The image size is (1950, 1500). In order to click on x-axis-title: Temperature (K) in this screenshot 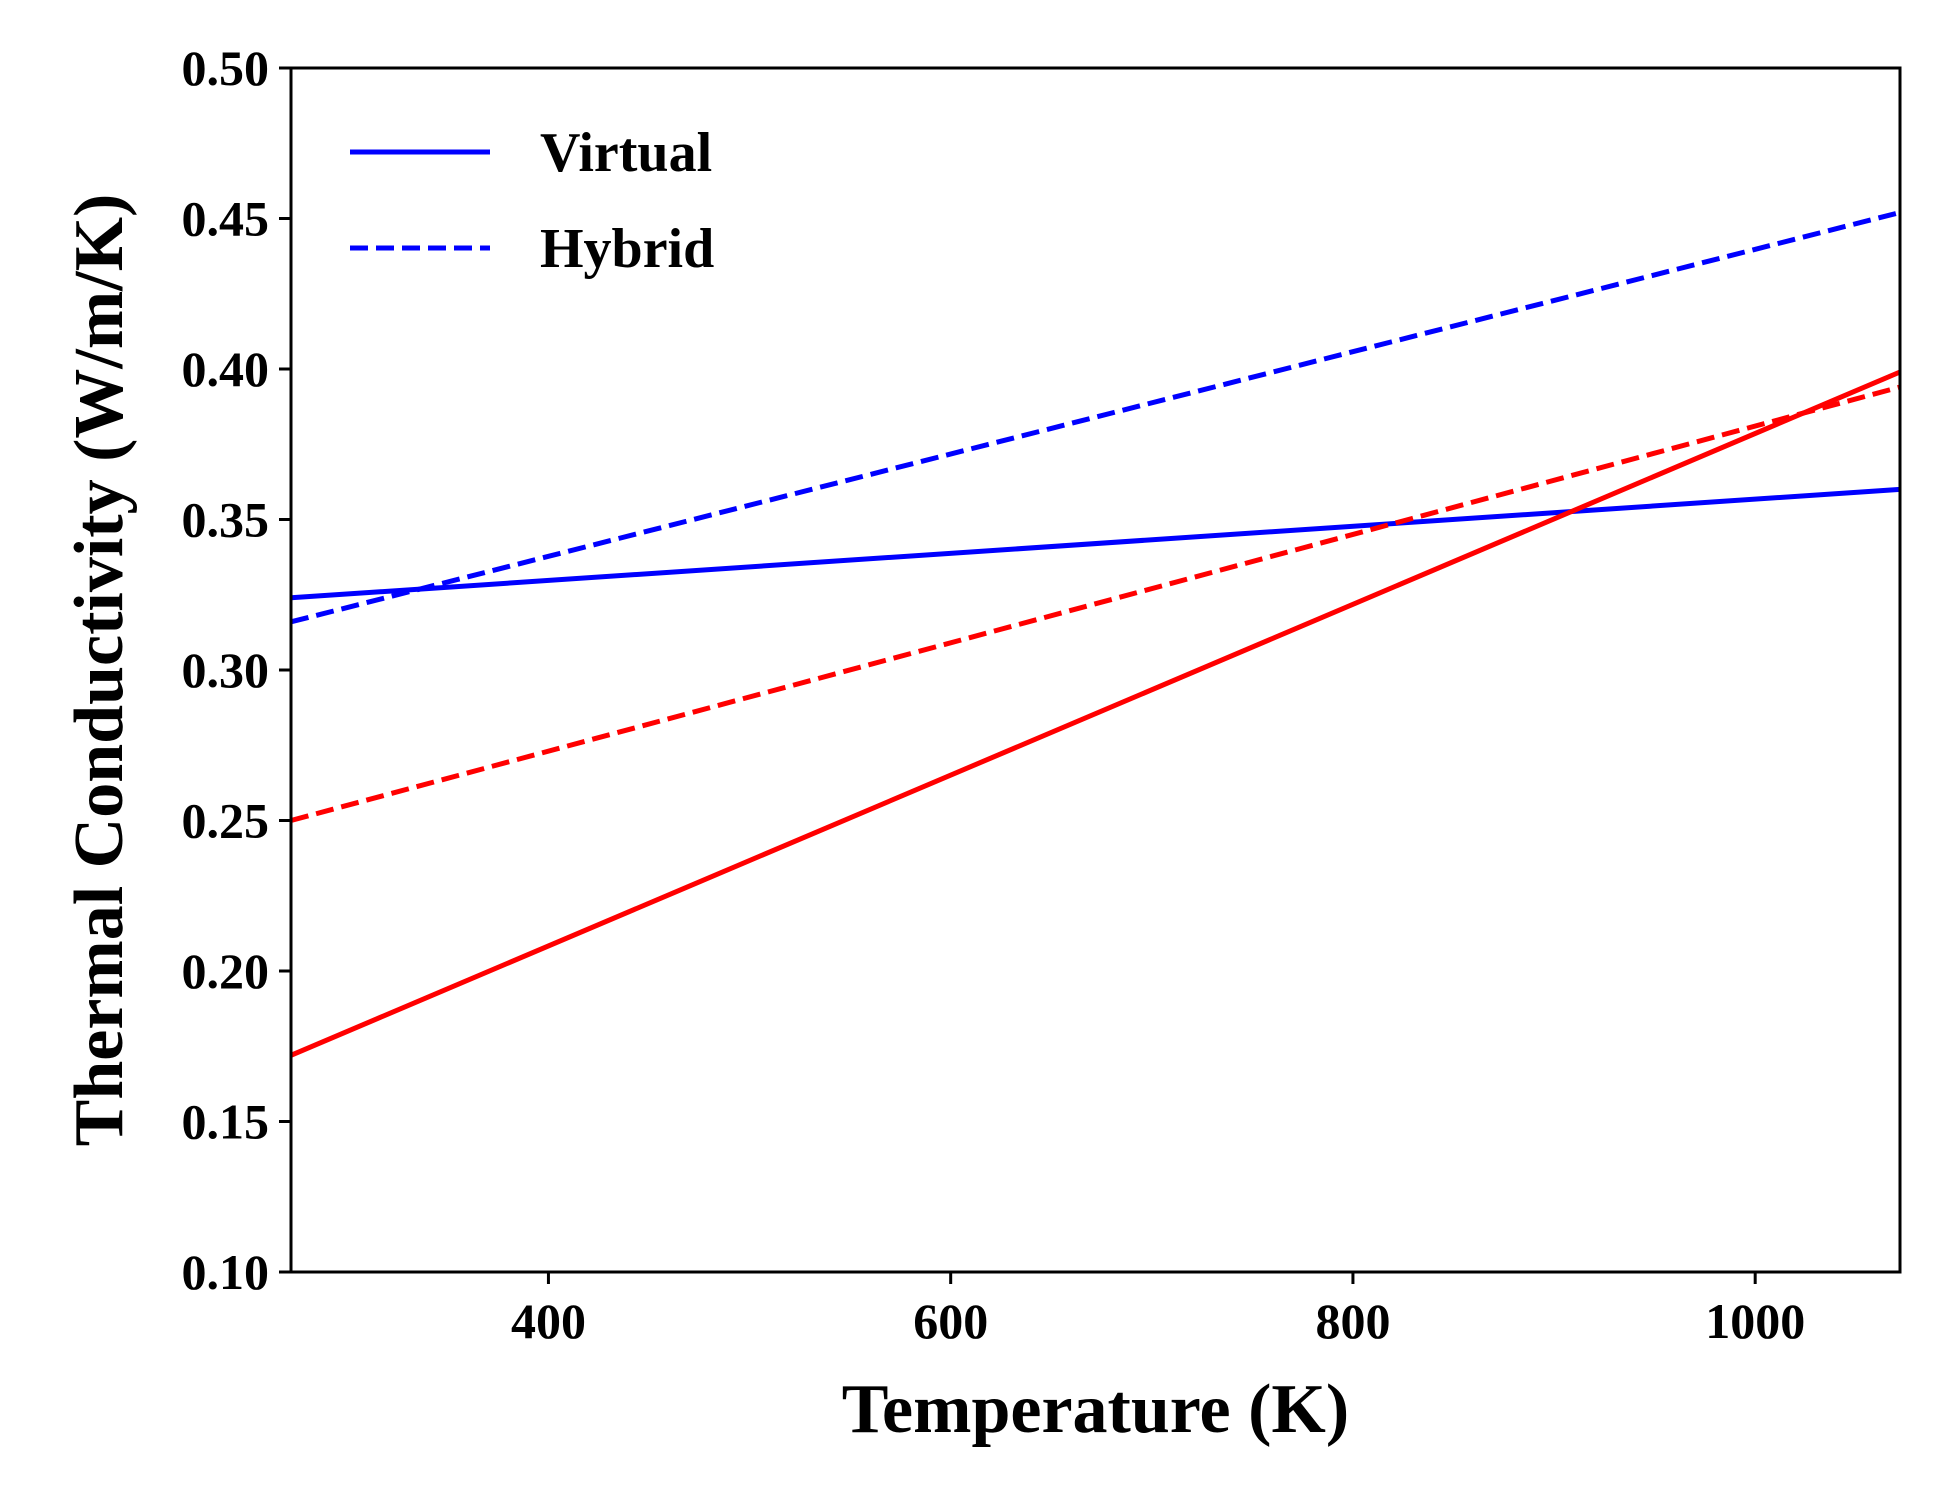, I will do `click(1095, 1409)`.